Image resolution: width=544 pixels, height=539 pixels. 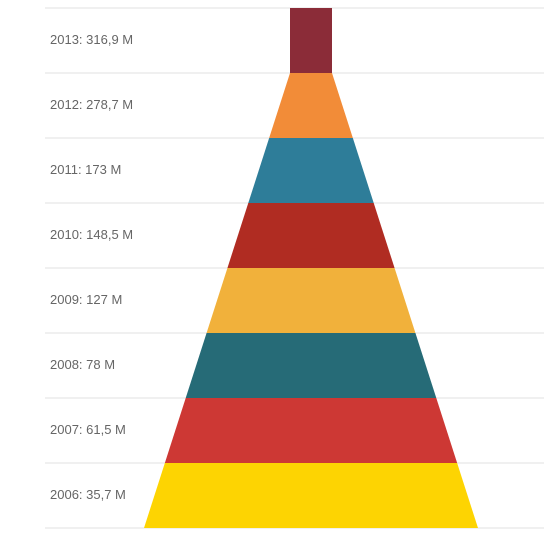 What do you see at coordinates (91, 234) in the screenshot?
I see `segment-label: 2010: 148,5 M` at bounding box center [91, 234].